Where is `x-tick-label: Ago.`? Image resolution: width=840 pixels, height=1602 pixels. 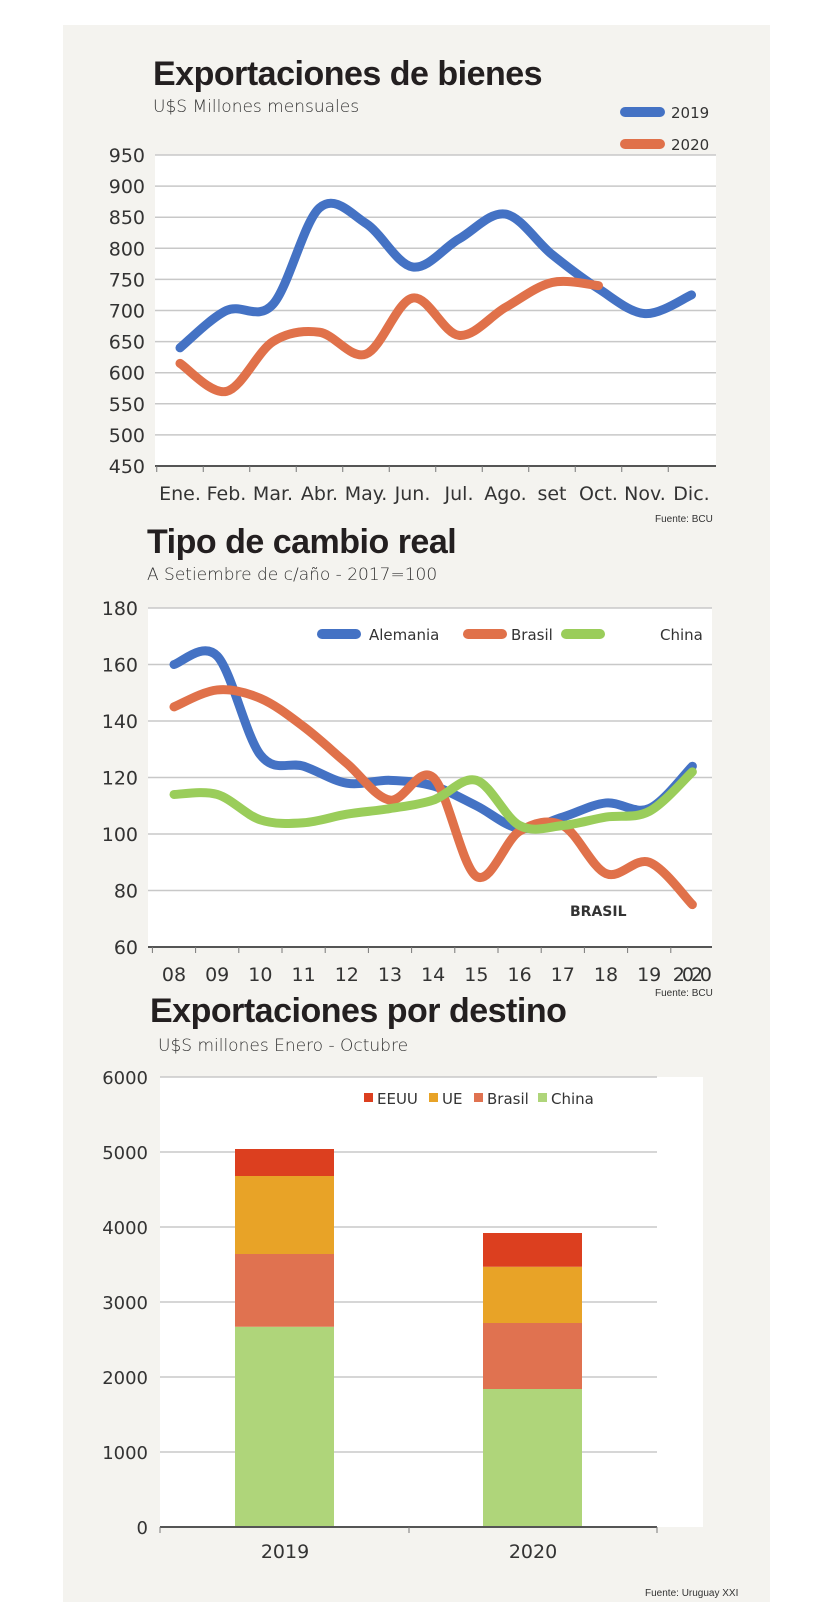
x-tick-label: Ago. is located at coordinates (505, 494).